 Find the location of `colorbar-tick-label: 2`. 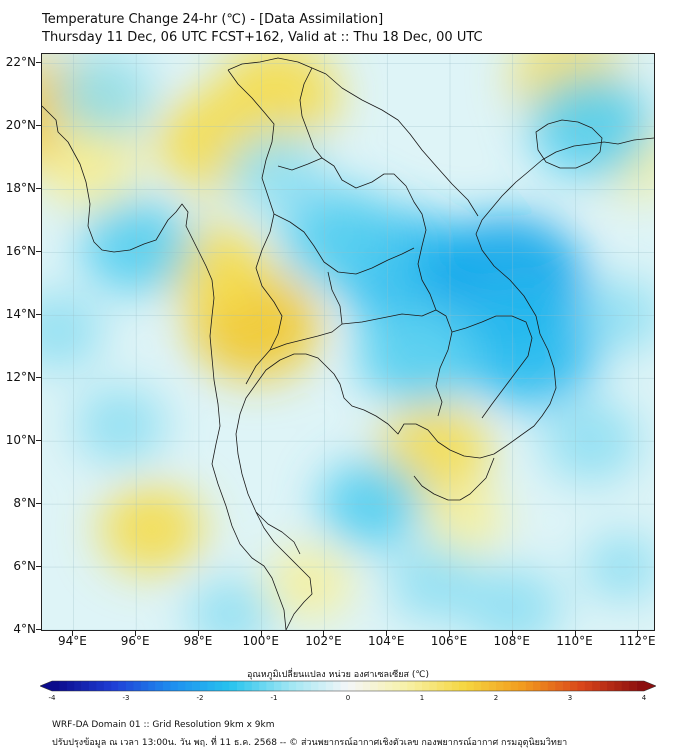

colorbar-tick-label: 2 is located at coordinates (496, 698).